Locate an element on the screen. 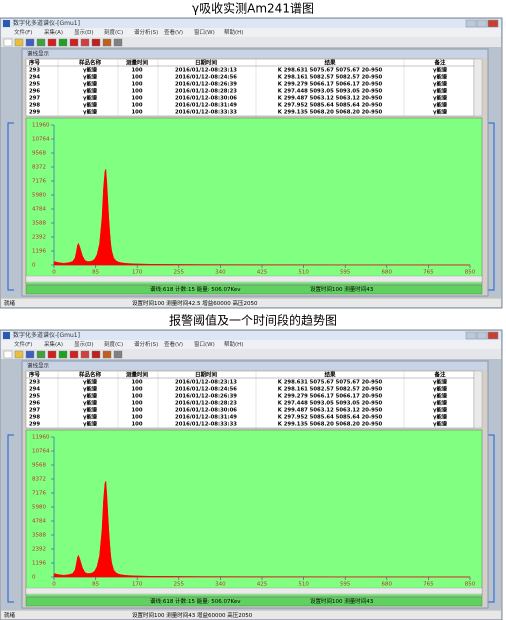  table-cell: 299 is located at coordinates (34, 113).